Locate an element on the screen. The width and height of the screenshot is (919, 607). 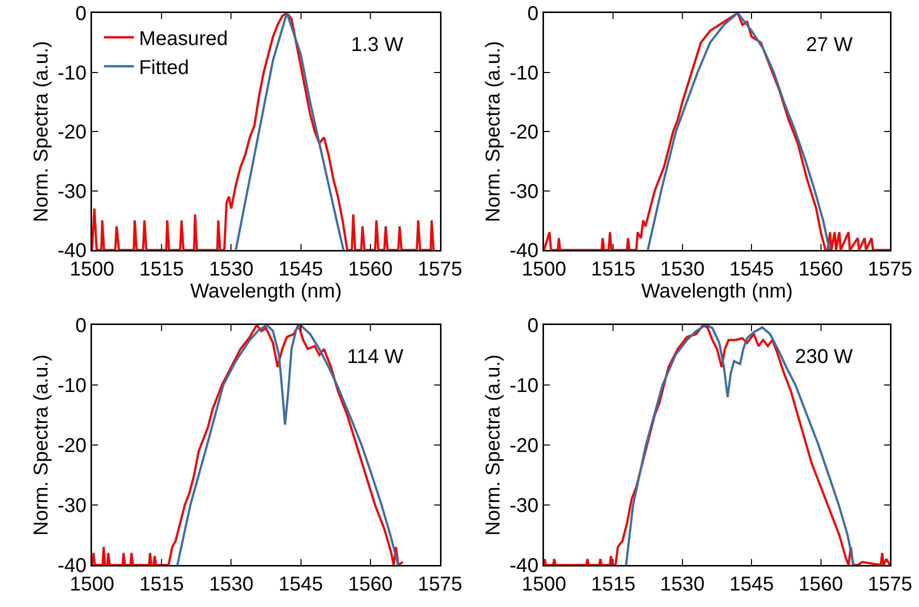
annotation: 27 W is located at coordinates (829, 45).